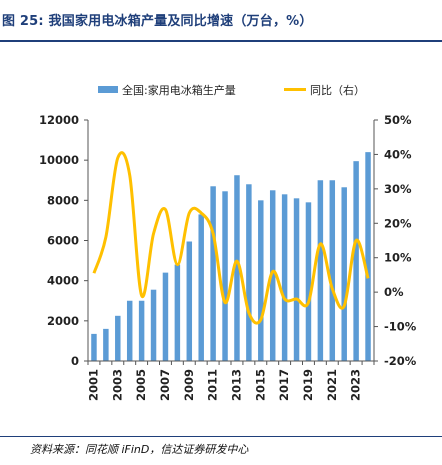  Describe the element at coordinates (308, 385) in the screenshot. I see `x-tick-label: 2019` at that location.